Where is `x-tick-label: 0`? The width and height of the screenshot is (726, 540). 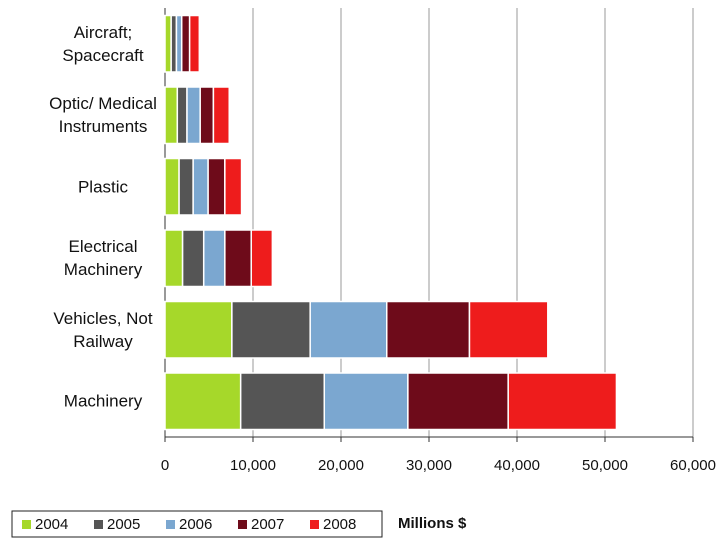 x-tick-label: 0 is located at coordinates (165, 465).